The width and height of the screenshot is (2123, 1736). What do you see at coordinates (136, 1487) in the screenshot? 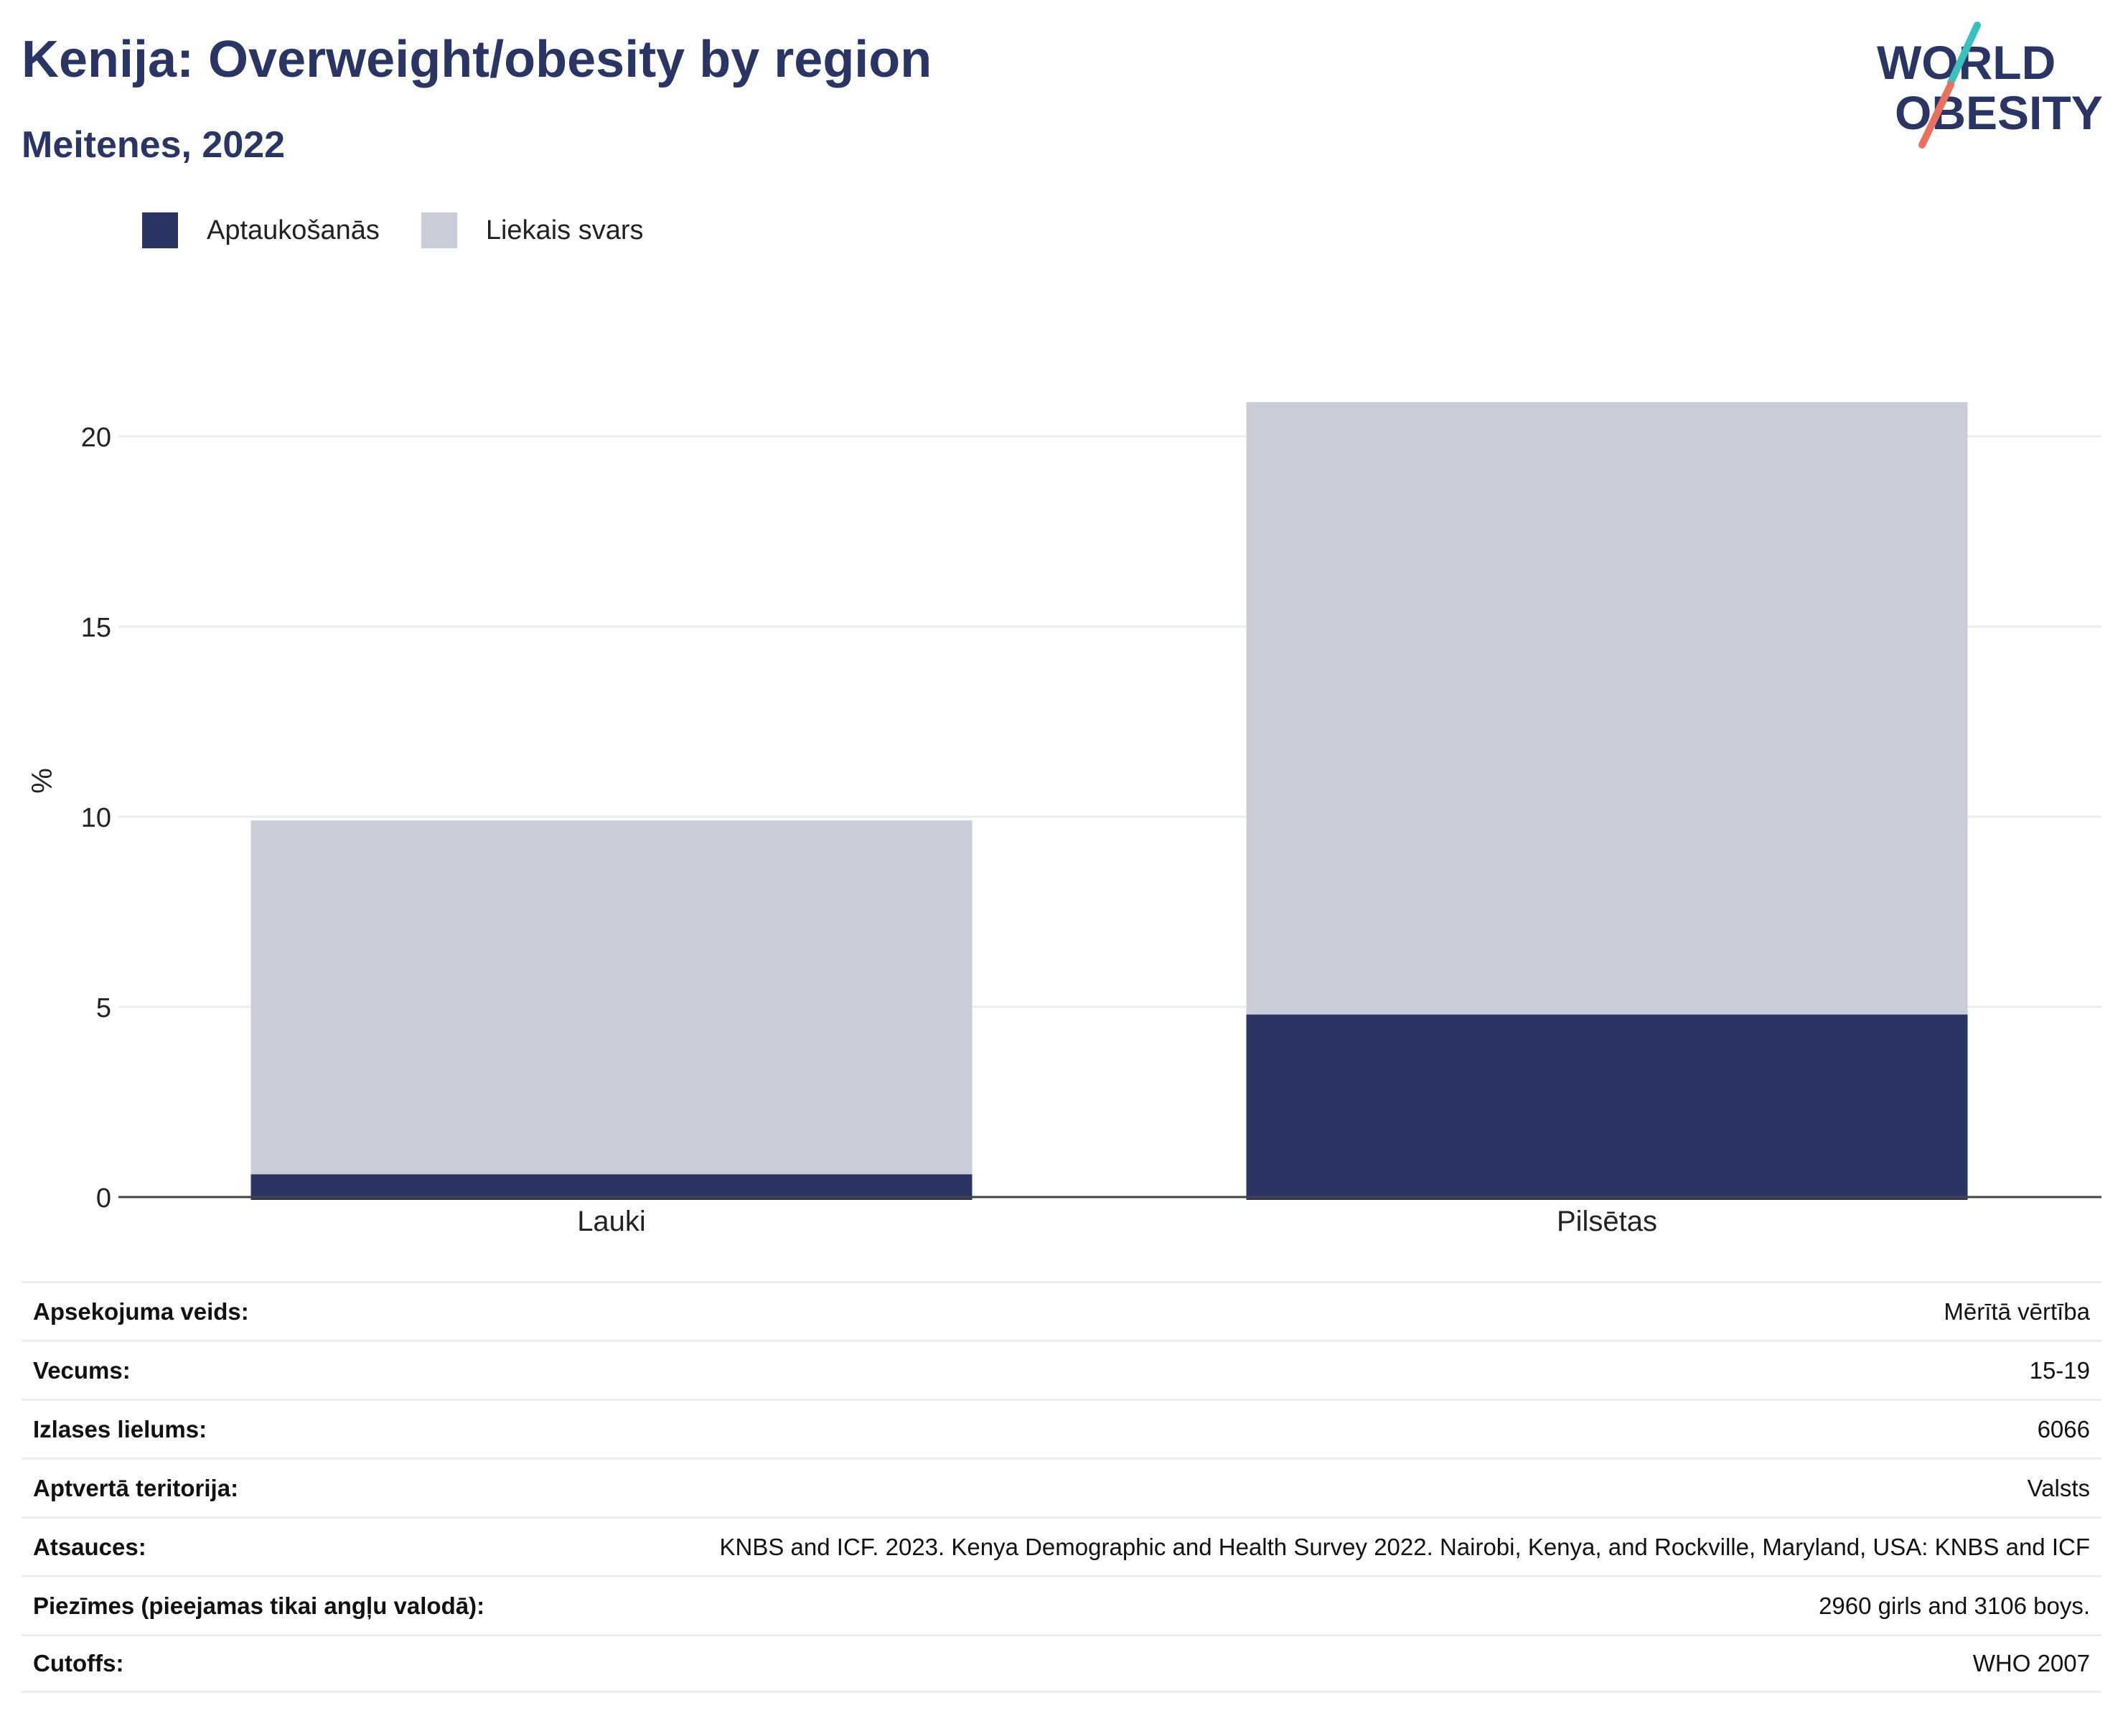
I see `info-label: Aptvertā teritorija:` at bounding box center [136, 1487].